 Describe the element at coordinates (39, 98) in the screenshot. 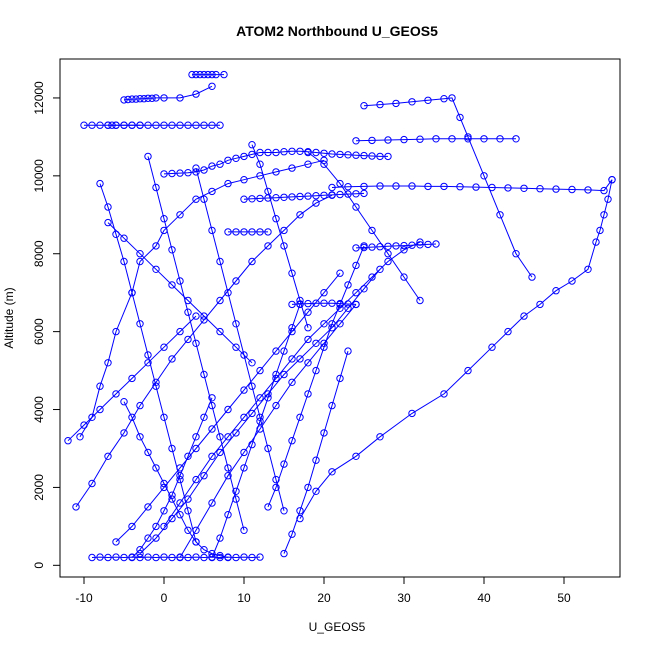

I see `y-tick-label: 12000` at that location.